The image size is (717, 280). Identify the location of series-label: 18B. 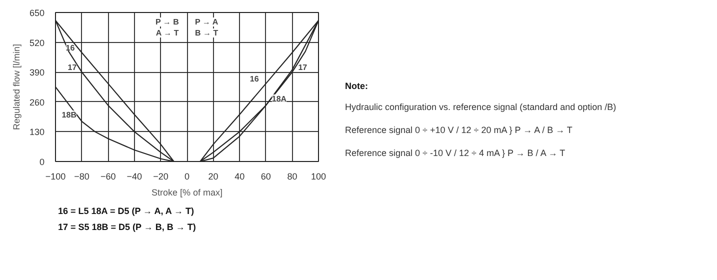
(69, 115).